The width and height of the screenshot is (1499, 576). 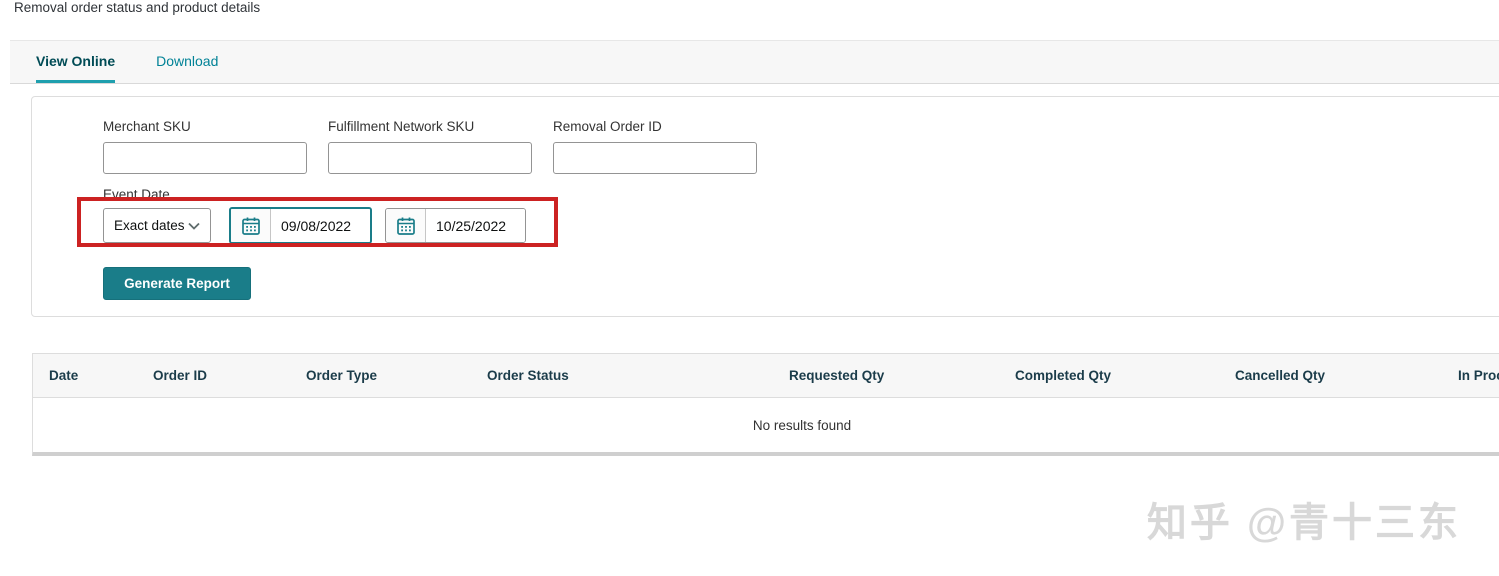 I want to click on start-date-field, so click(x=300, y=225).